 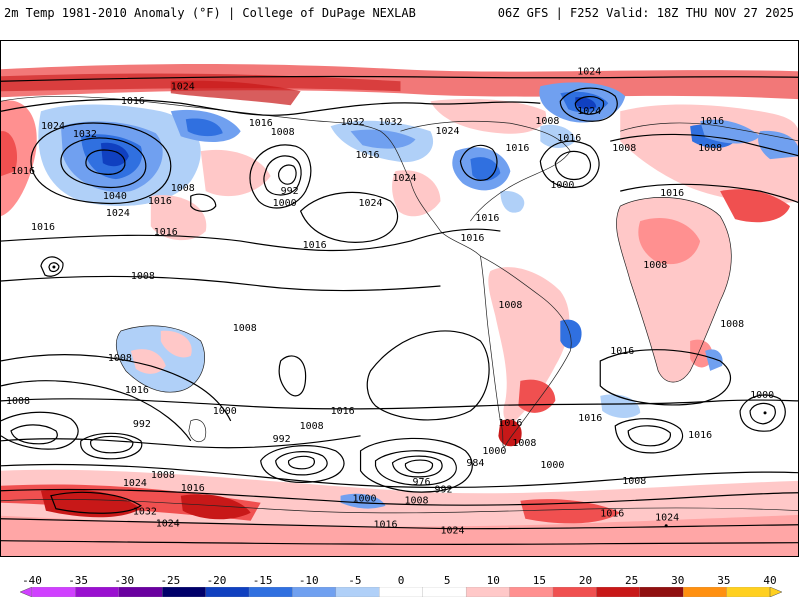 What do you see at coordinates (124, 580) in the screenshot?
I see `colorbar-tick-label: -30` at bounding box center [124, 580].